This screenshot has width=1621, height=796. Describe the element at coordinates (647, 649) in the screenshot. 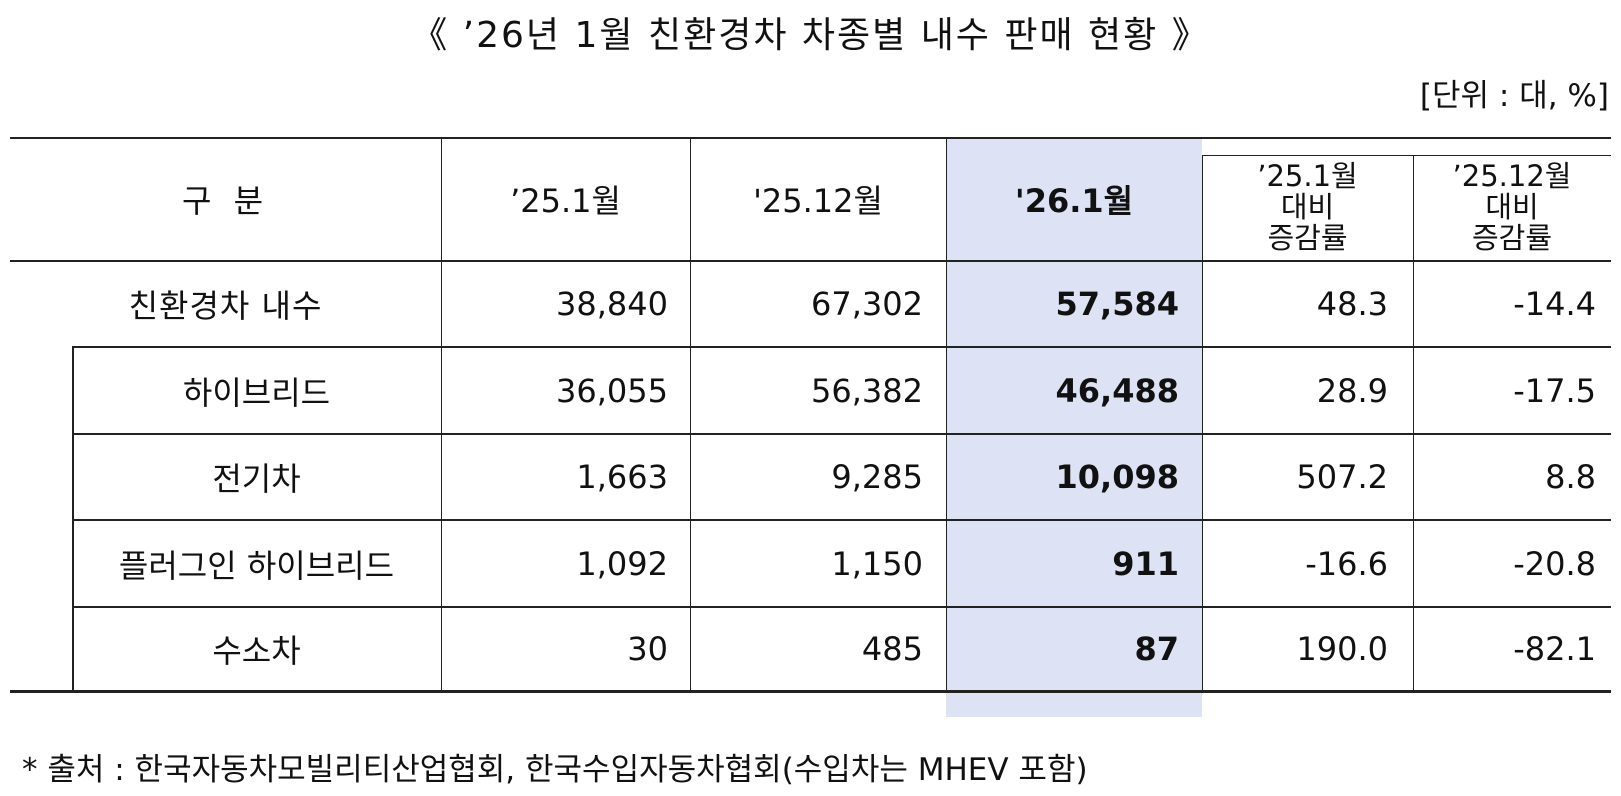

I see `cell-jan25: 30` at that location.